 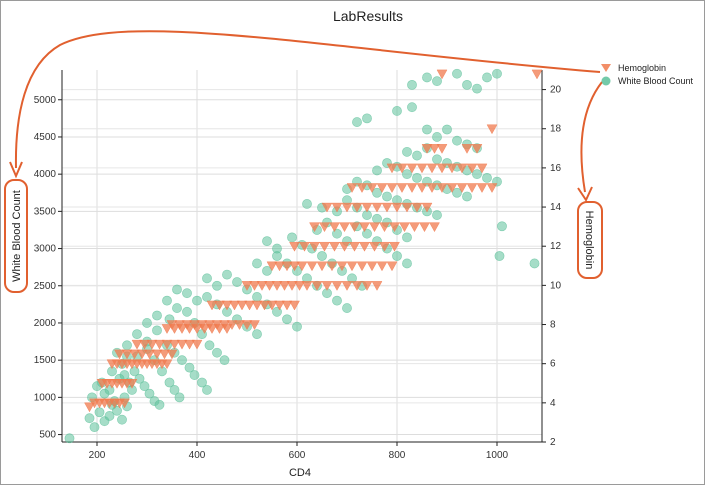 I want to click on x-axis-title: CD4, so click(x=300, y=473).